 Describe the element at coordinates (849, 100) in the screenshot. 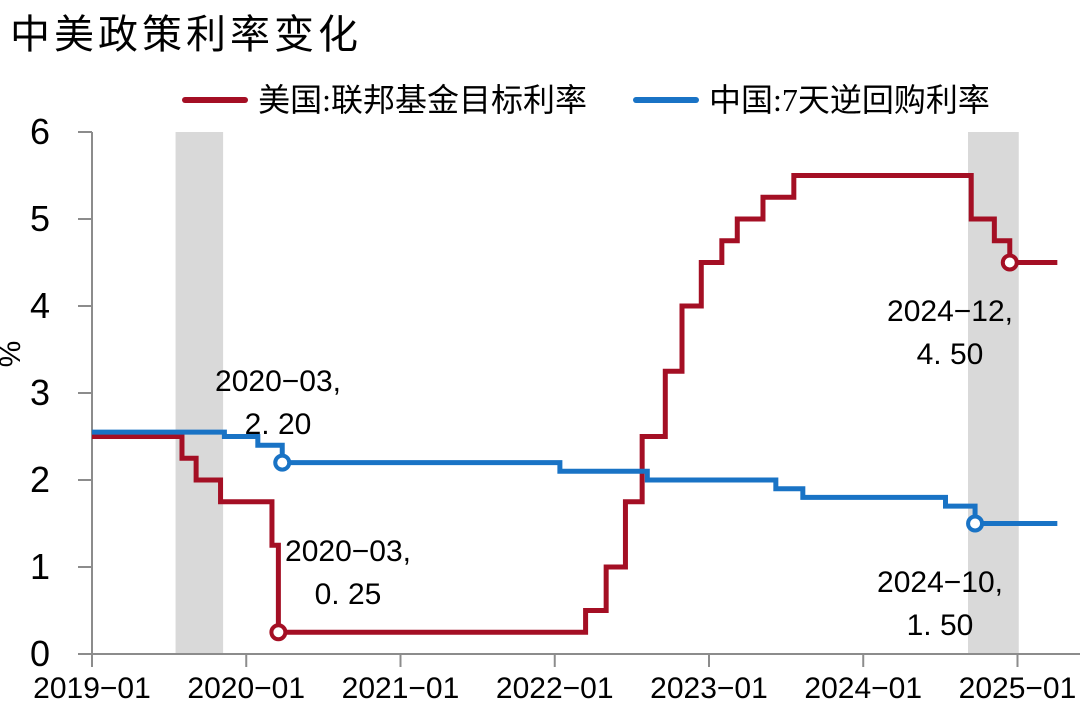

I see `legend-label-cn: 中国:7天逆回购利率` at that location.